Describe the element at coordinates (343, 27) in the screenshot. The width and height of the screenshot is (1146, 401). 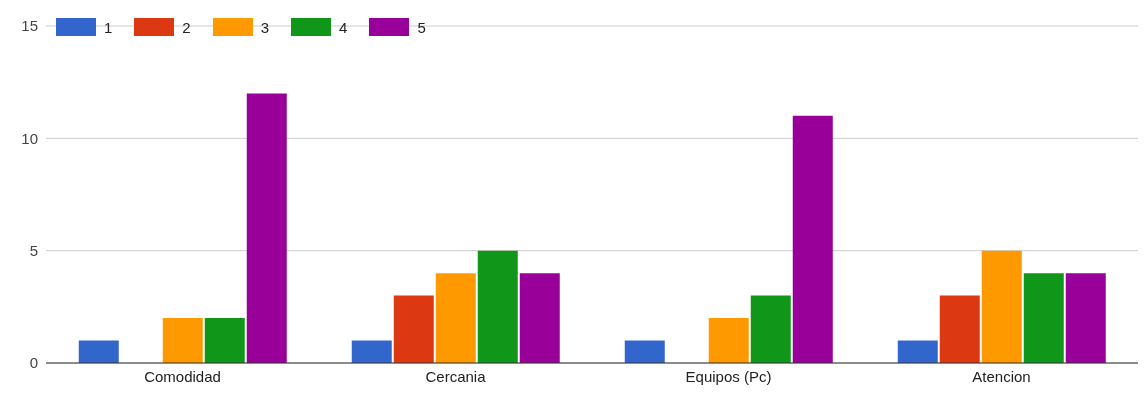
I see `legend-label: 4` at that location.